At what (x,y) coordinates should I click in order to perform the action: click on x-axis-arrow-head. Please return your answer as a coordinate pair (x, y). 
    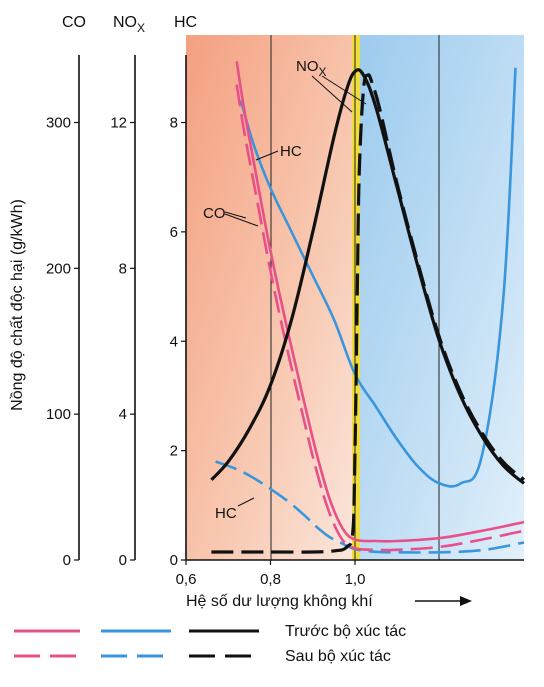
    Looking at the image, I should click on (466, 601).